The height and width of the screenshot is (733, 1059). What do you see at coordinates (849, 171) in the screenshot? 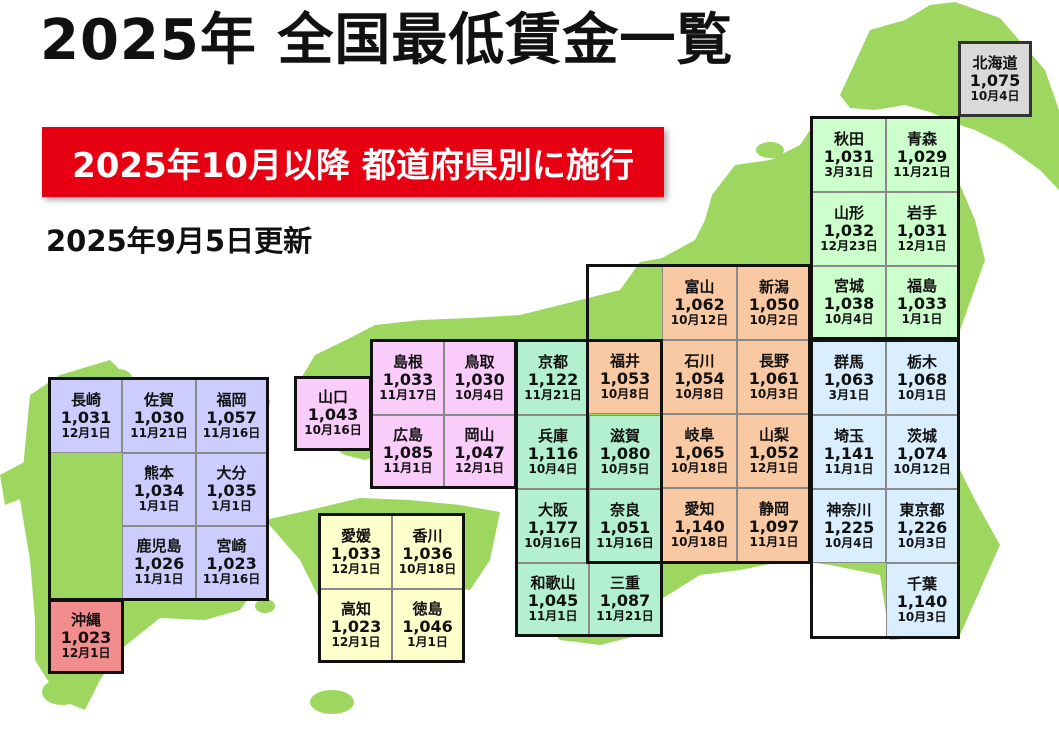
I see `effective-date: 3月31日` at bounding box center [849, 171].